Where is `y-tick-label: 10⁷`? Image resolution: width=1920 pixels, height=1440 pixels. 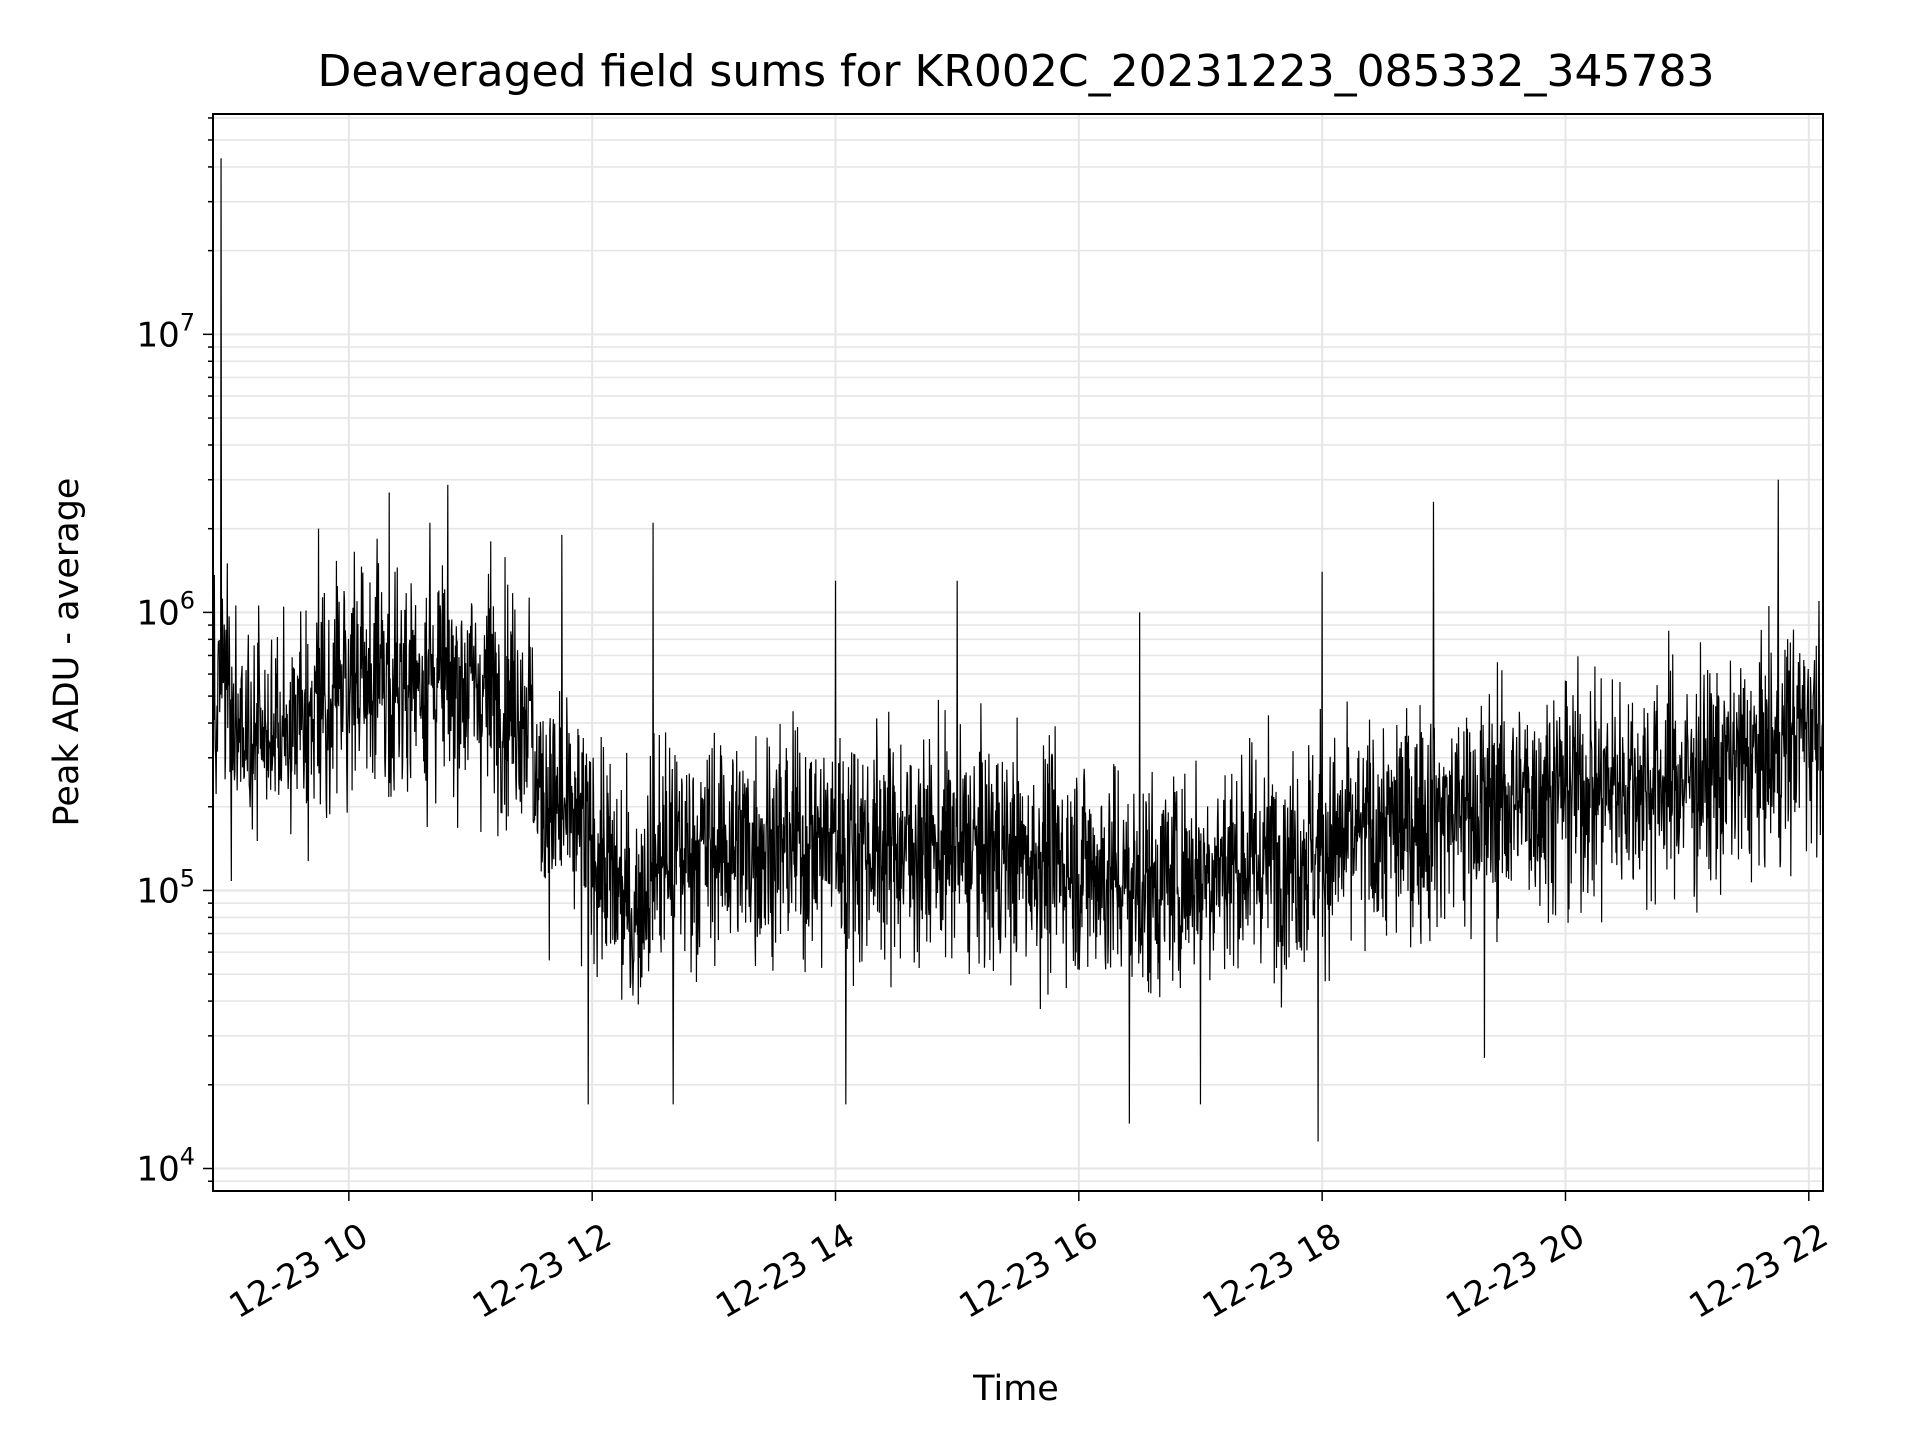
y-tick-label: 10⁷ is located at coordinates (165, 331).